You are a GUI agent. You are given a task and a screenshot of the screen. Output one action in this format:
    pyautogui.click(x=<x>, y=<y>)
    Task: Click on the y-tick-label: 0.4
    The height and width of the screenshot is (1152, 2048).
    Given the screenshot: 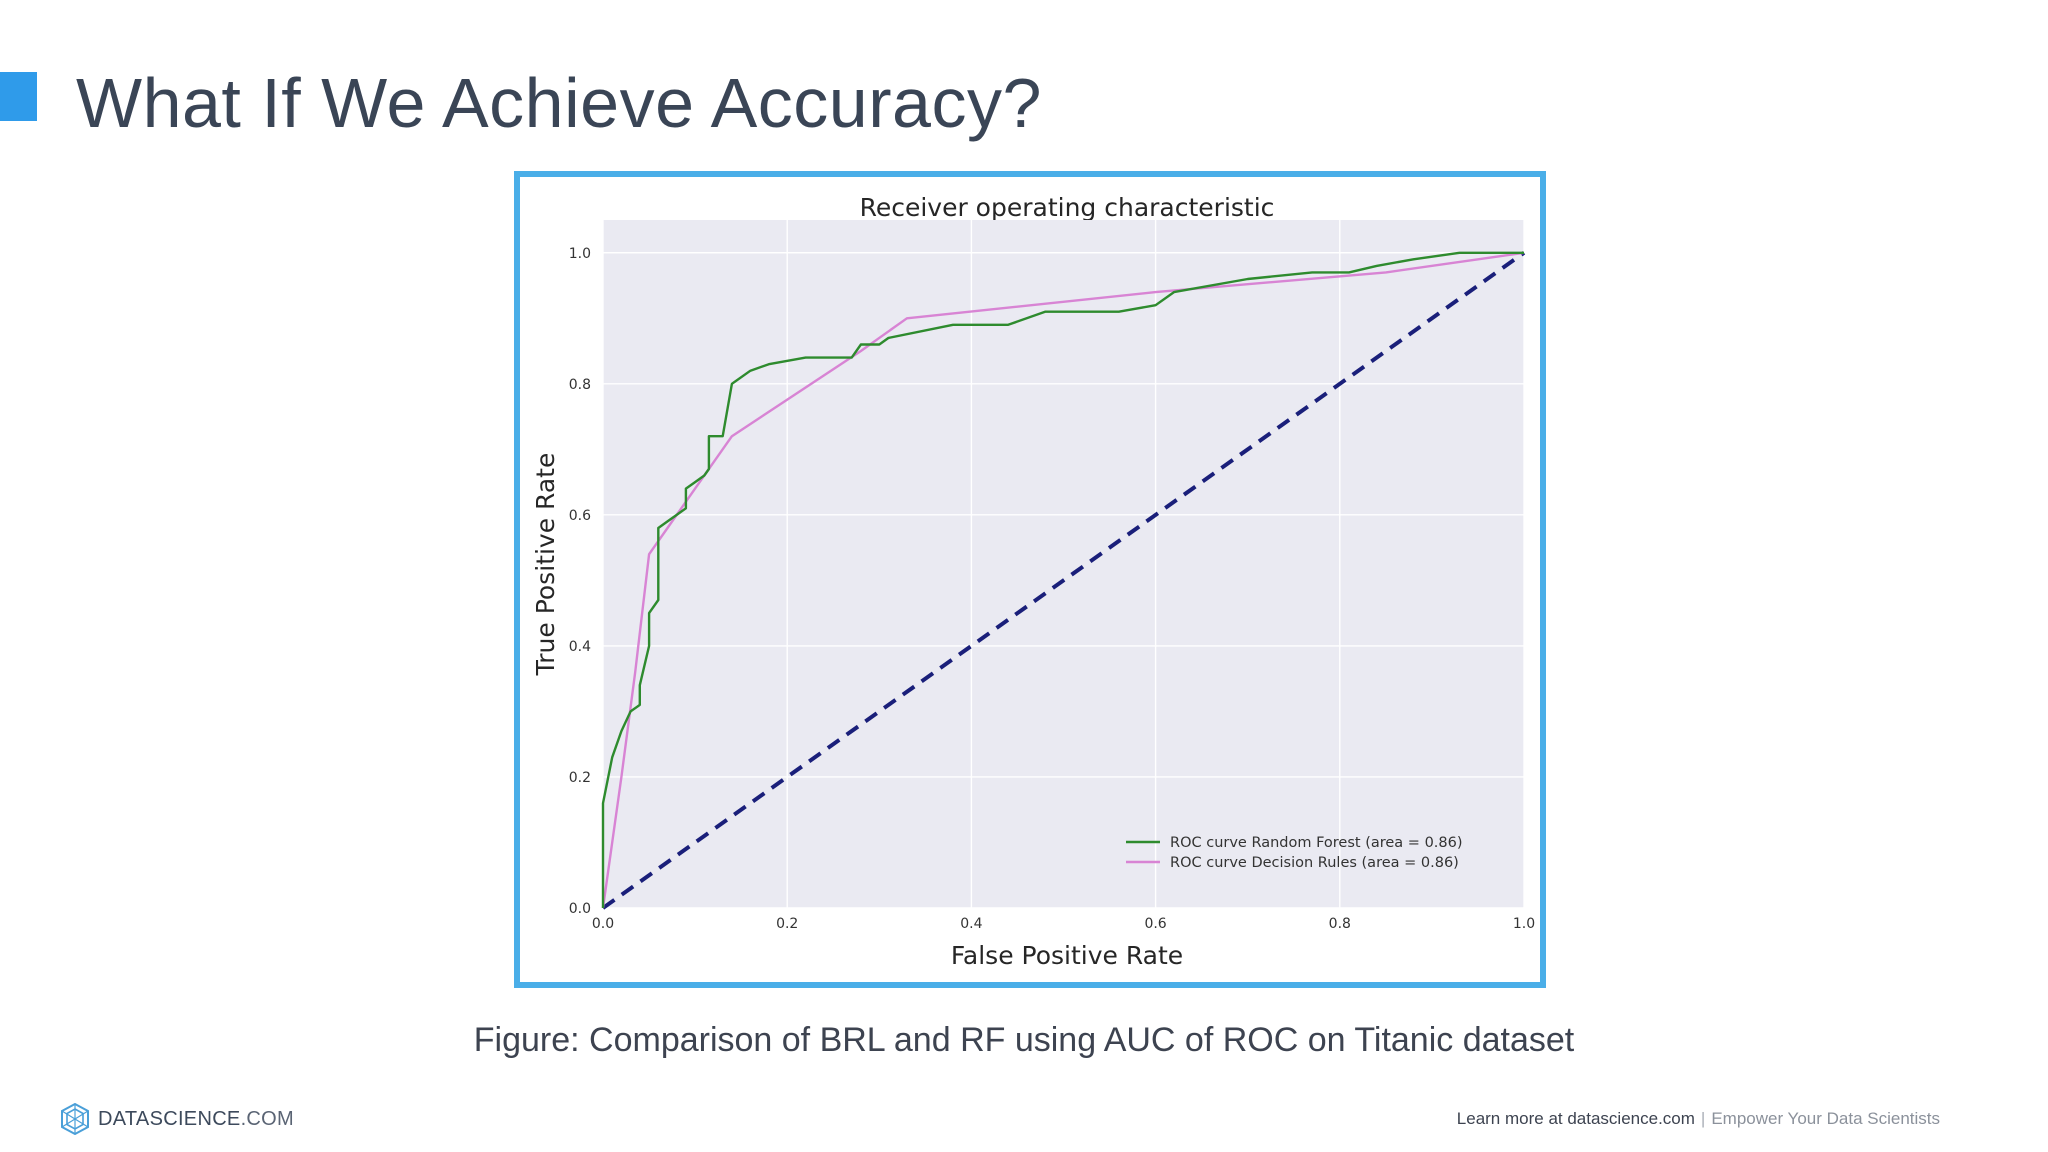 What is the action you would take?
    pyautogui.click(x=580, y=647)
    